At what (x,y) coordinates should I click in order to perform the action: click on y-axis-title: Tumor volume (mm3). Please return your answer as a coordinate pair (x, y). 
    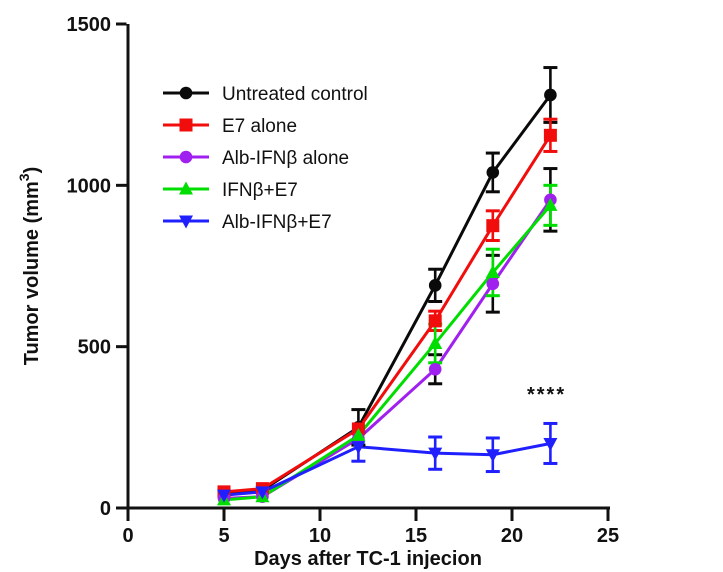
    Looking at the image, I should click on (29, 266).